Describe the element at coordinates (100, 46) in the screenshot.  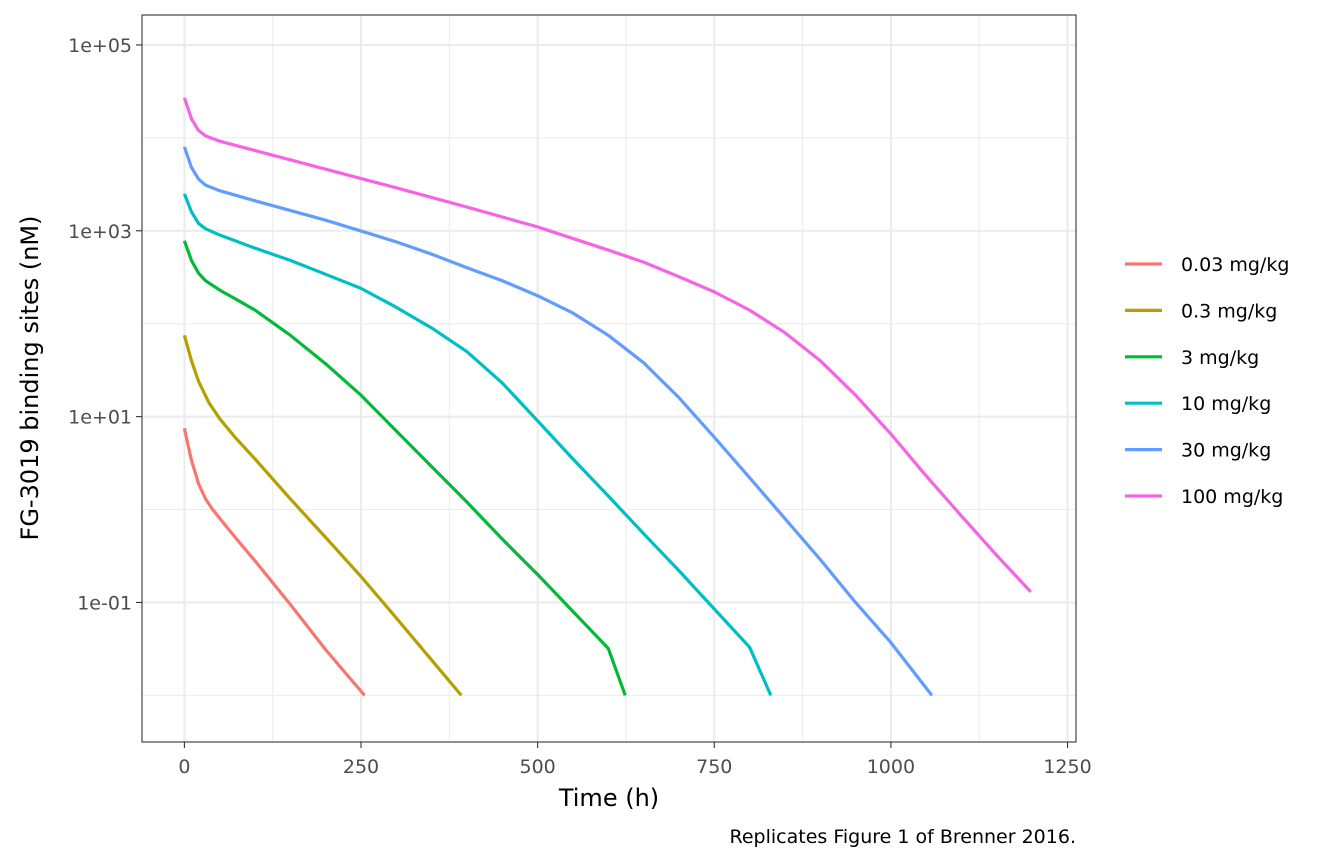
I see `y-tick-label: 1e+05` at that location.